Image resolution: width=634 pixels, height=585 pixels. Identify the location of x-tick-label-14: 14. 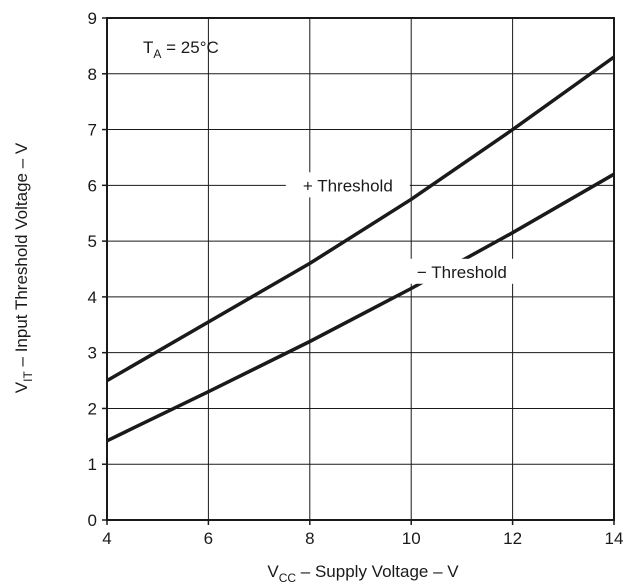
(614, 538).